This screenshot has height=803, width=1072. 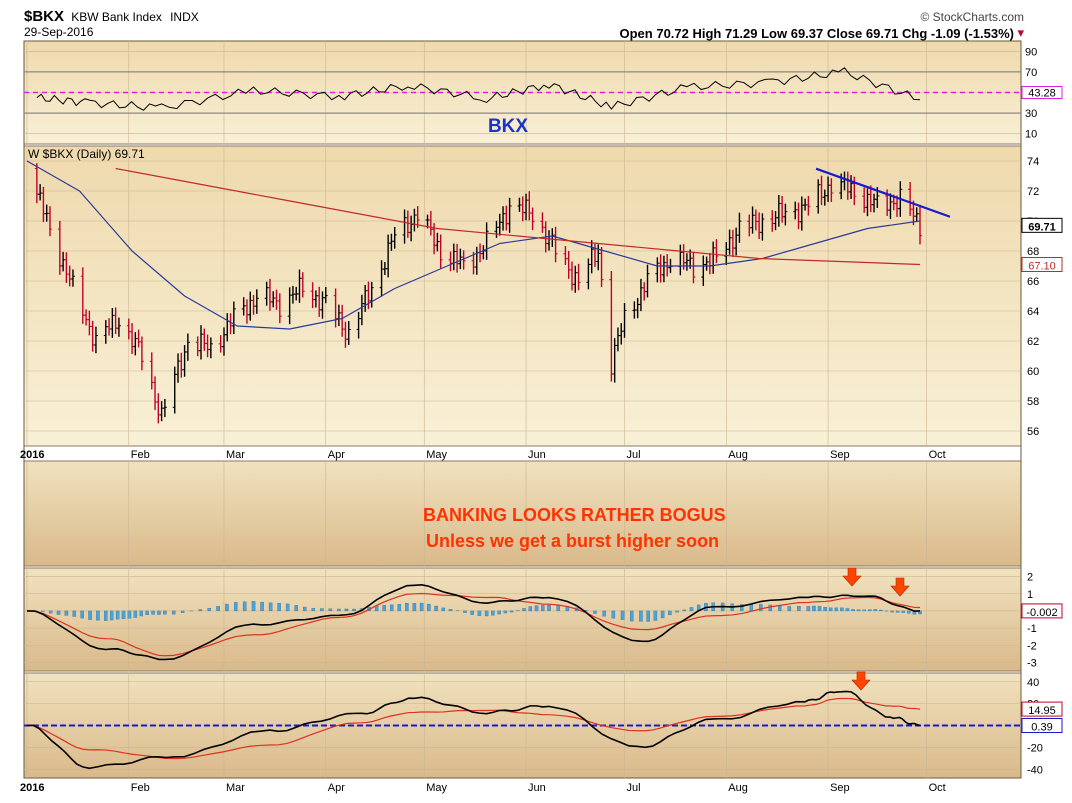 I want to click on osc-signal-badge, so click(x=1042, y=709).